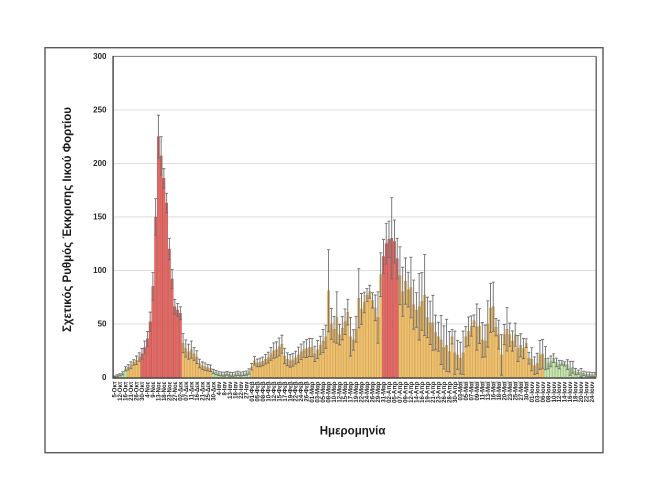 Image resolution: width=650 pixels, height=502 pixels. What do you see at coordinates (313, 391) in the screenshot?
I see `svg-text: 01-Μαρ` at bounding box center [313, 391].